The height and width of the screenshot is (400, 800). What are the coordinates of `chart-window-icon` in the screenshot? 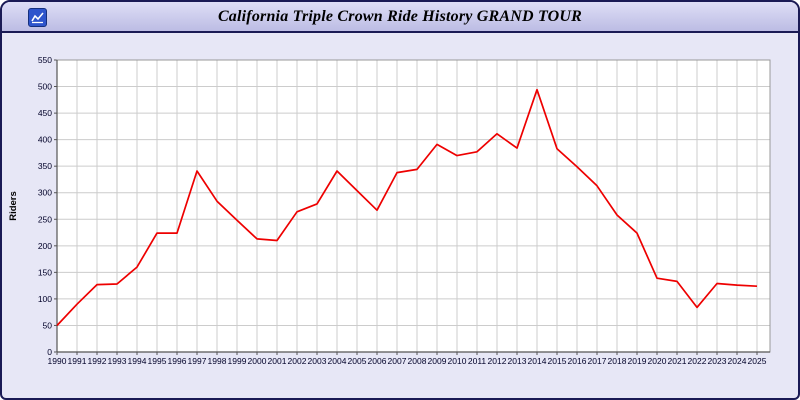 It's located at (37, 17).